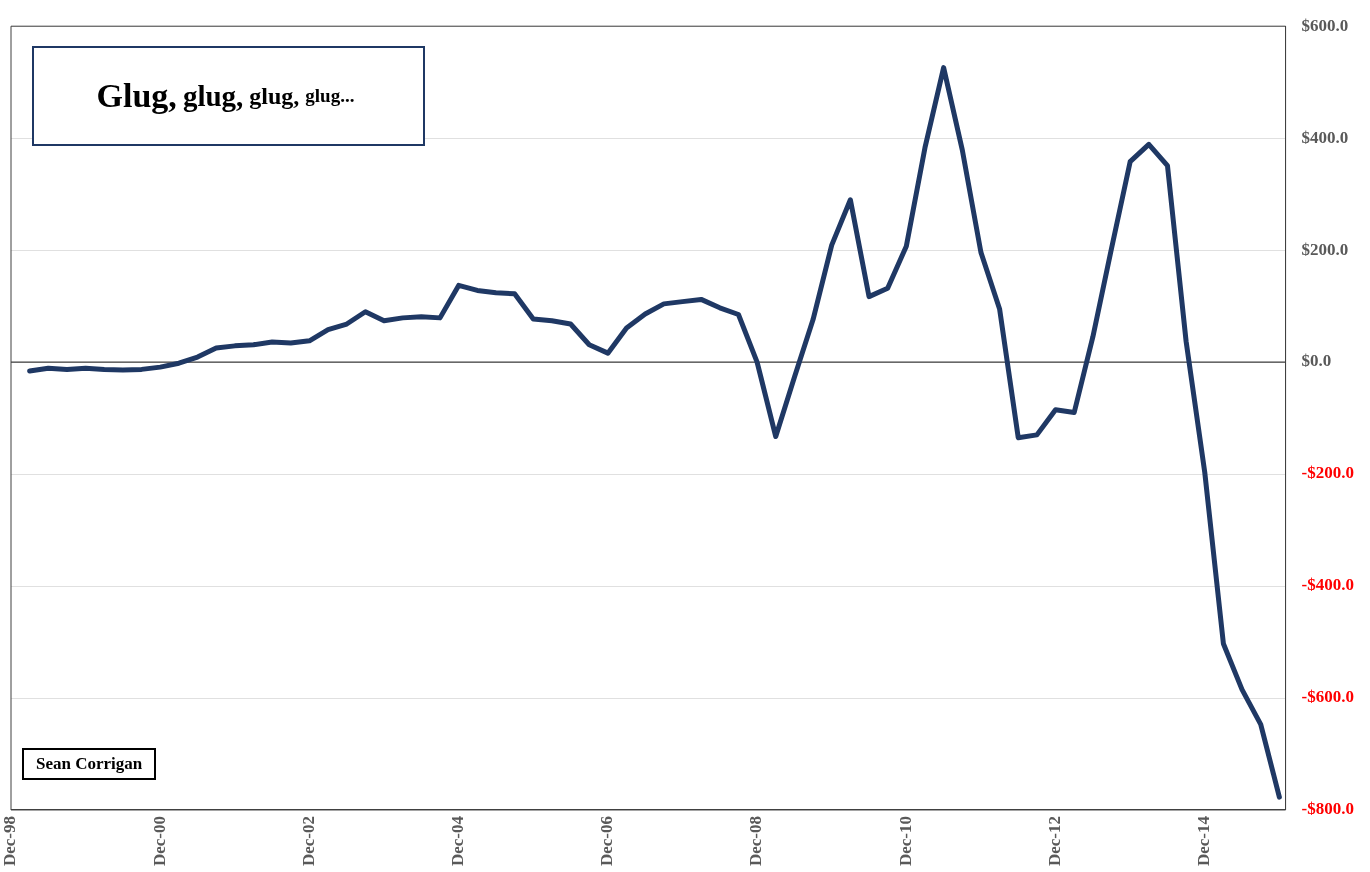 The width and height of the screenshot is (1370, 872). Describe the element at coordinates (607, 840) in the screenshot. I see `x-tick-label: Dec-06` at that location.